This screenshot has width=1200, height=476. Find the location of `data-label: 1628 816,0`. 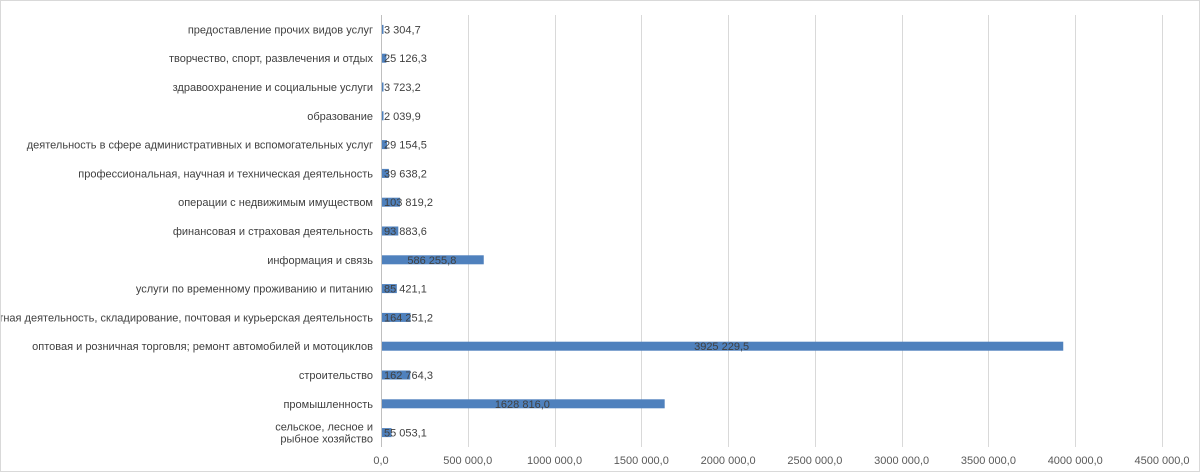

data-label: 1628 816,0 is located at coordinates (522, 405).